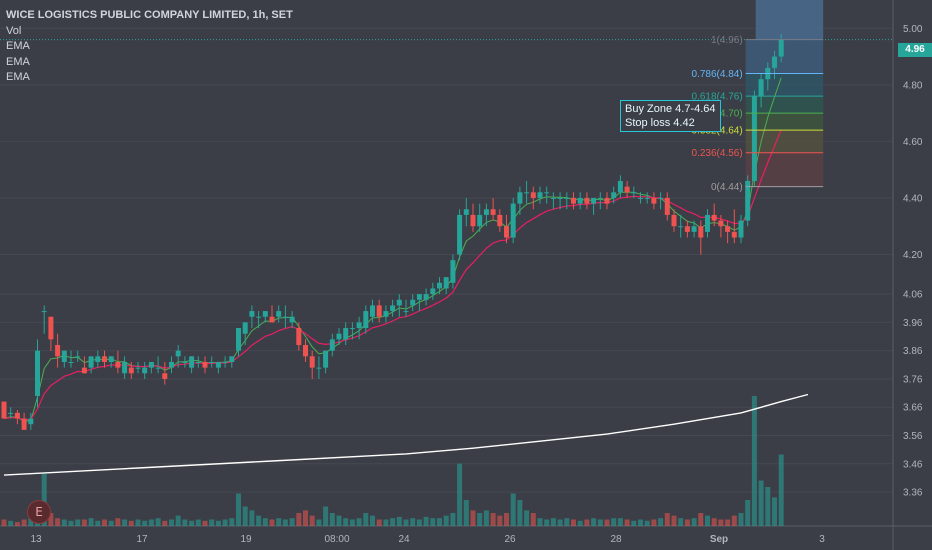  What do you see at coordinates (427, 539) in the screenshot?
I see `x-axis: 13 17 19 08:00 24 26 28 Sep 3` at bounding box center [427, 539].